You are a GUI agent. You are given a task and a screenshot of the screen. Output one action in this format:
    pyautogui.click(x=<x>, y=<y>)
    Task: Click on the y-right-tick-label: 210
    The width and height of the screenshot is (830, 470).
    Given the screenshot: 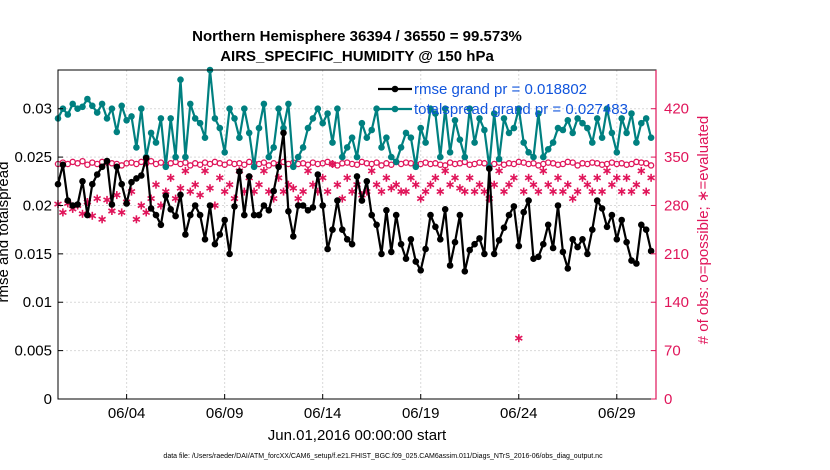 What is the action you would take?
    pyautogui.click(x=676, y=254)
    